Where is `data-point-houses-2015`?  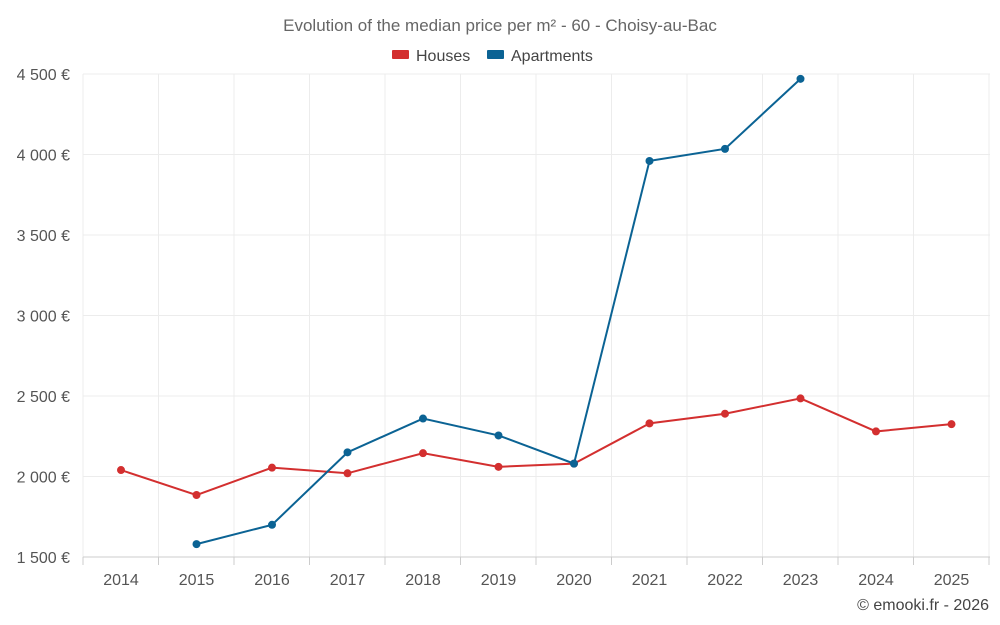 data-point-houses-2015 is located at coordinates (196, 495).